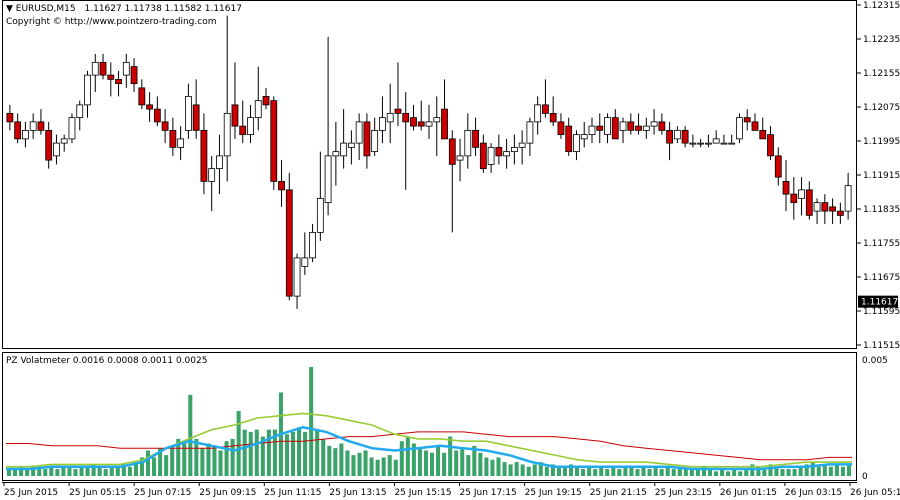 The image size is (900, 500). I want to click on indicator-tick-label: 0.005, so click(875, 361).